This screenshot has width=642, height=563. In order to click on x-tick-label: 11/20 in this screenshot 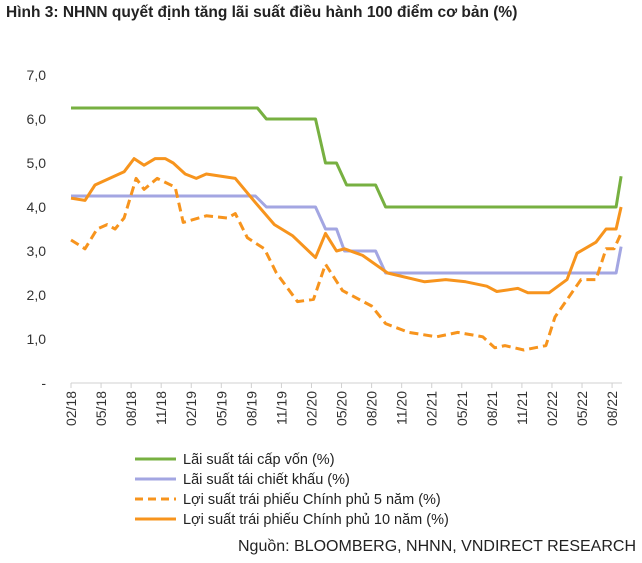, I will do `click(402, 408)`.